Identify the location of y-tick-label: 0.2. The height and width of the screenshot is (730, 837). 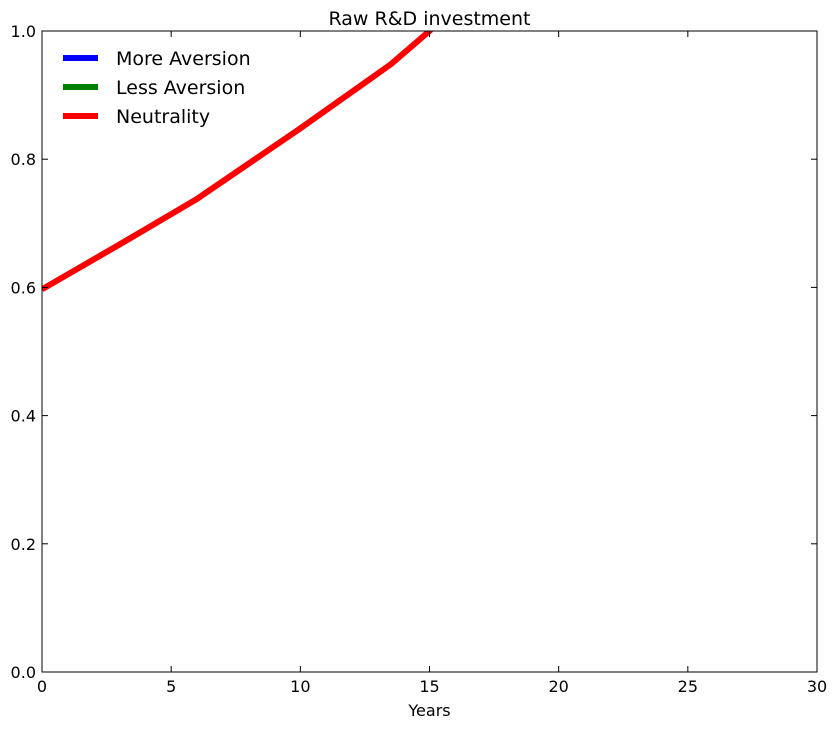
(23, 544).